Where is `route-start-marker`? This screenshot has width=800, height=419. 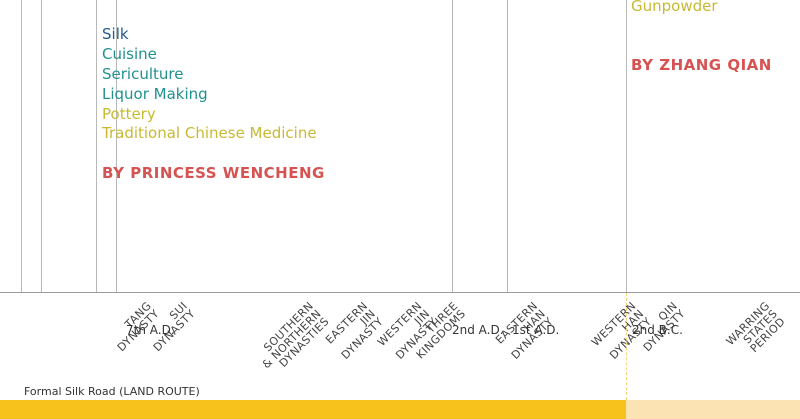 route-start-marker is located at coordinates (626, 346).